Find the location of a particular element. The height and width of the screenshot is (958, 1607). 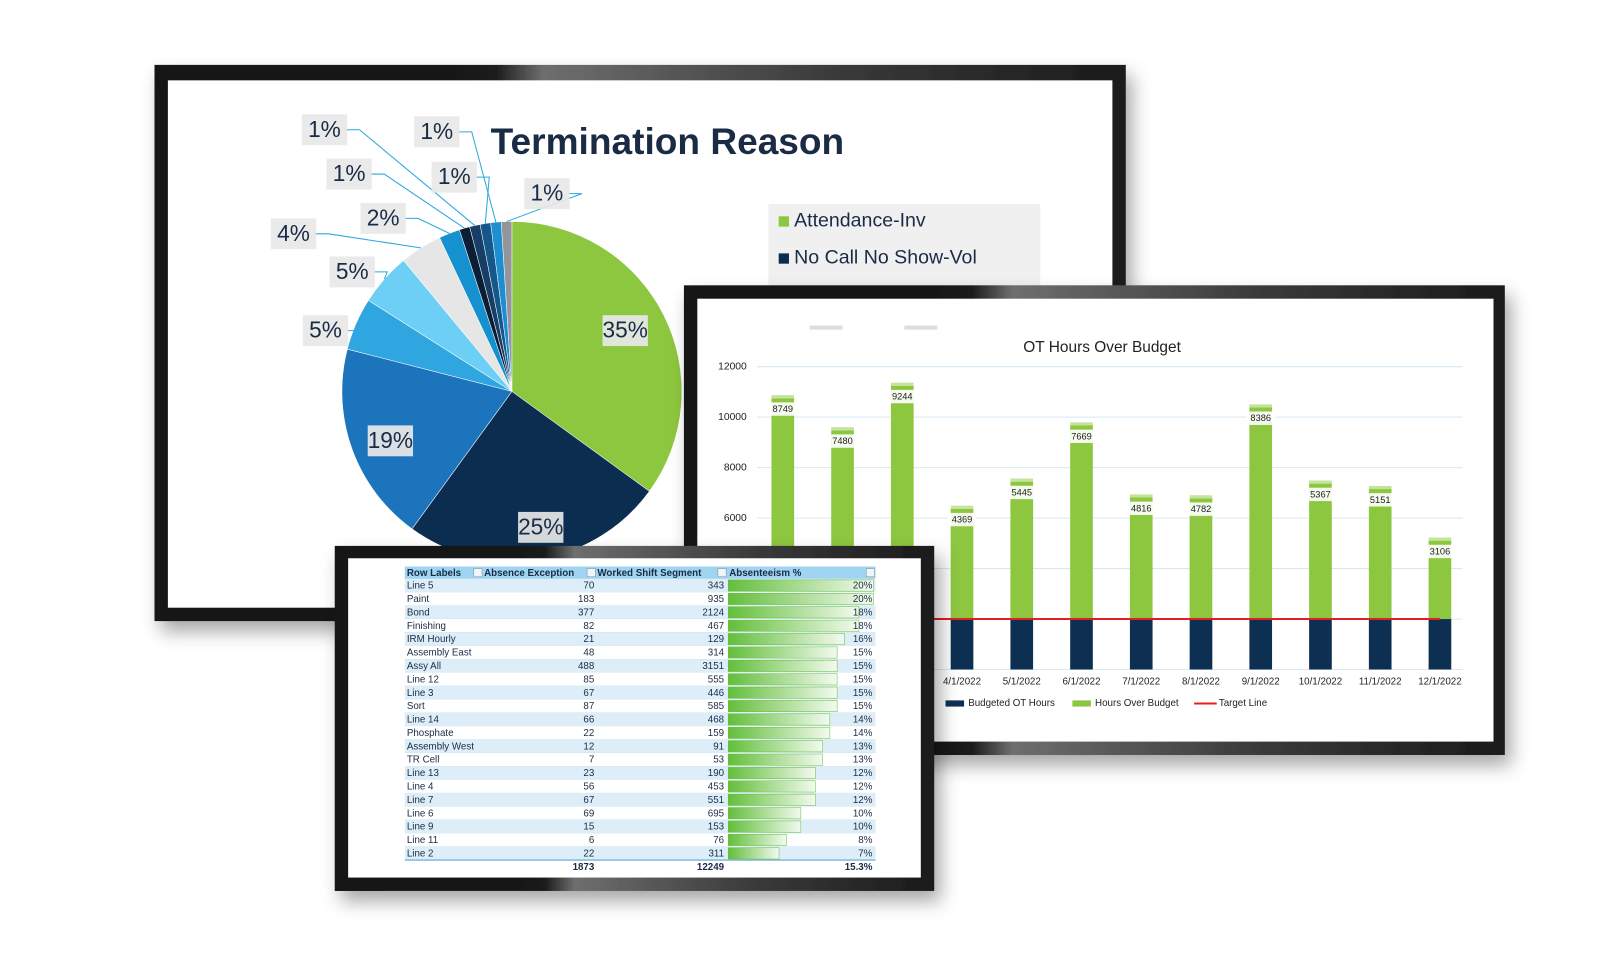

table-cell: Line 5 is located at coordinates (420, 586).